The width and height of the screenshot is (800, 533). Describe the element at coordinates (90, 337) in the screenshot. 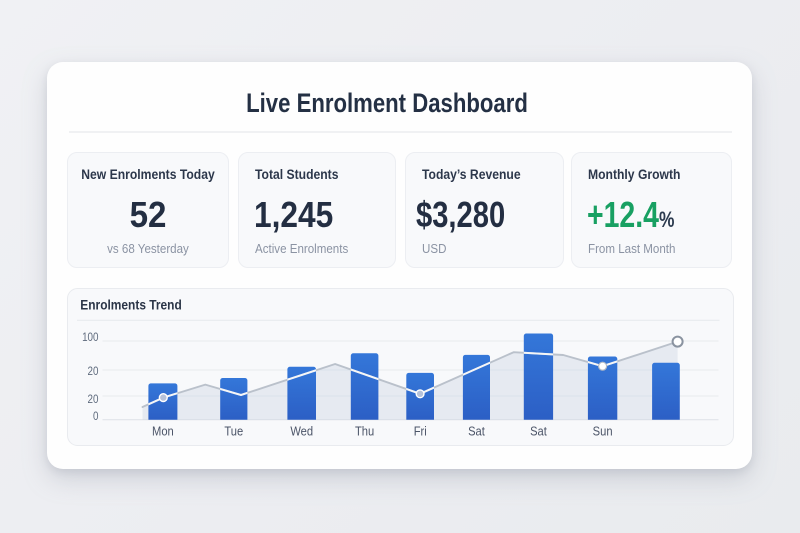

I see `svg-text: 100` at that location.